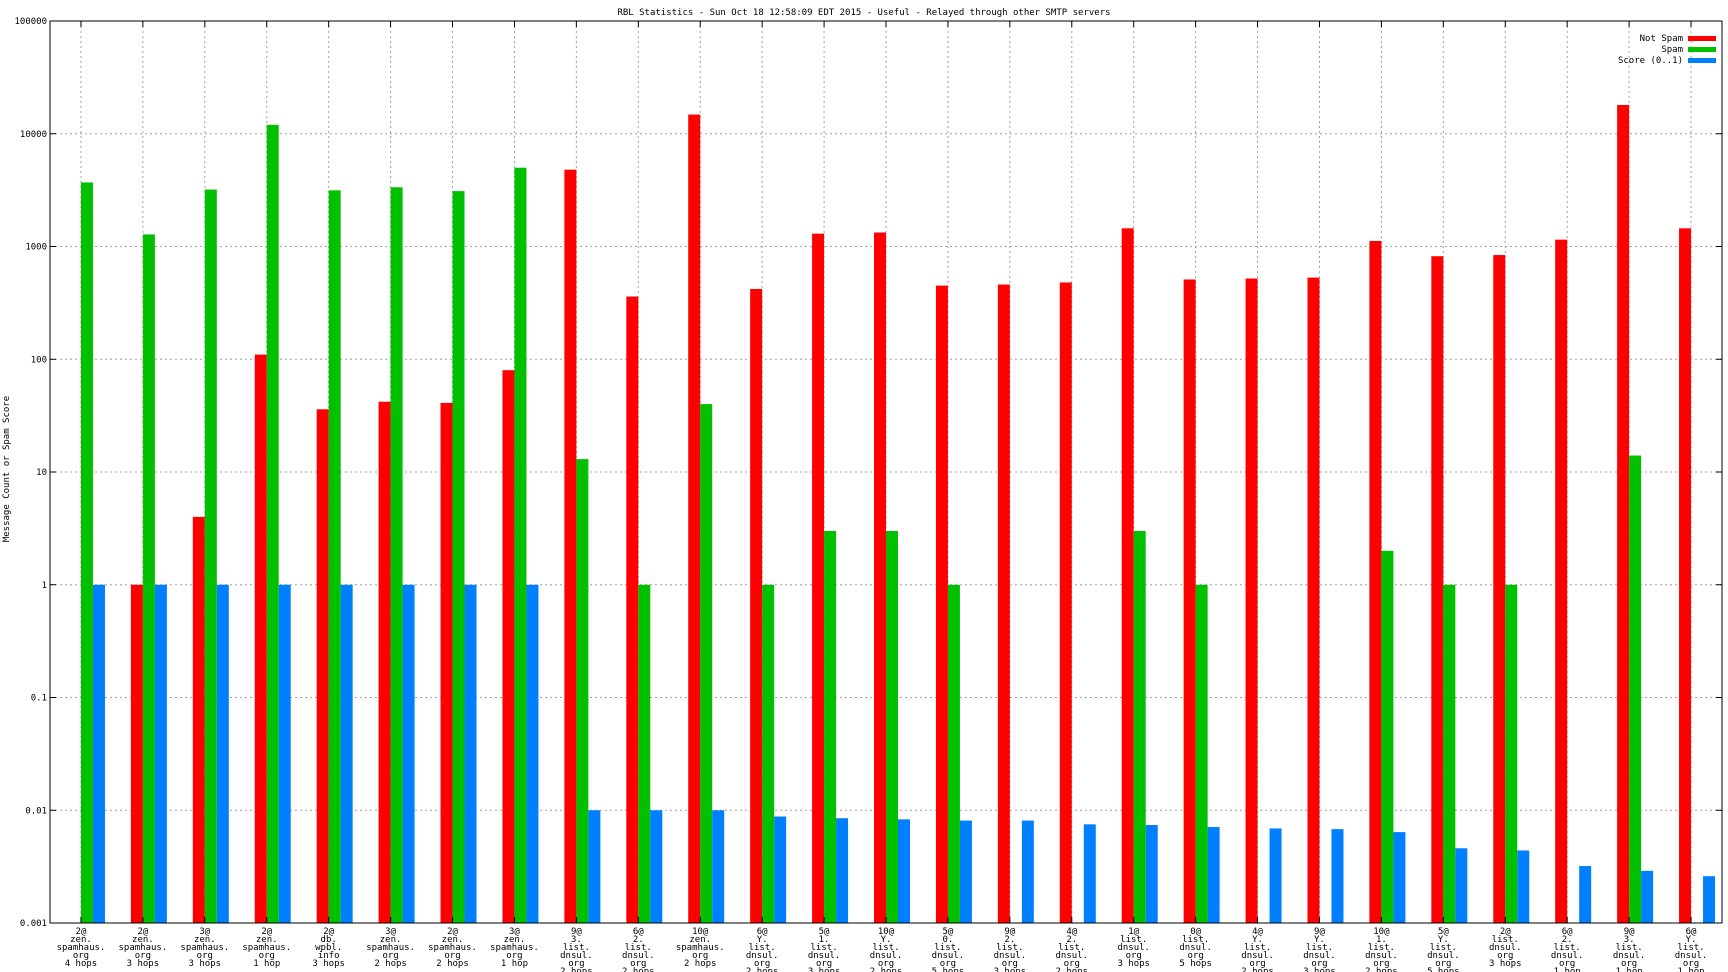 This screenshot has height=972, width=1728. Describe the element at coordinates (39, 360) in the screenshot. I see `y-tick-label: 100` at that location.